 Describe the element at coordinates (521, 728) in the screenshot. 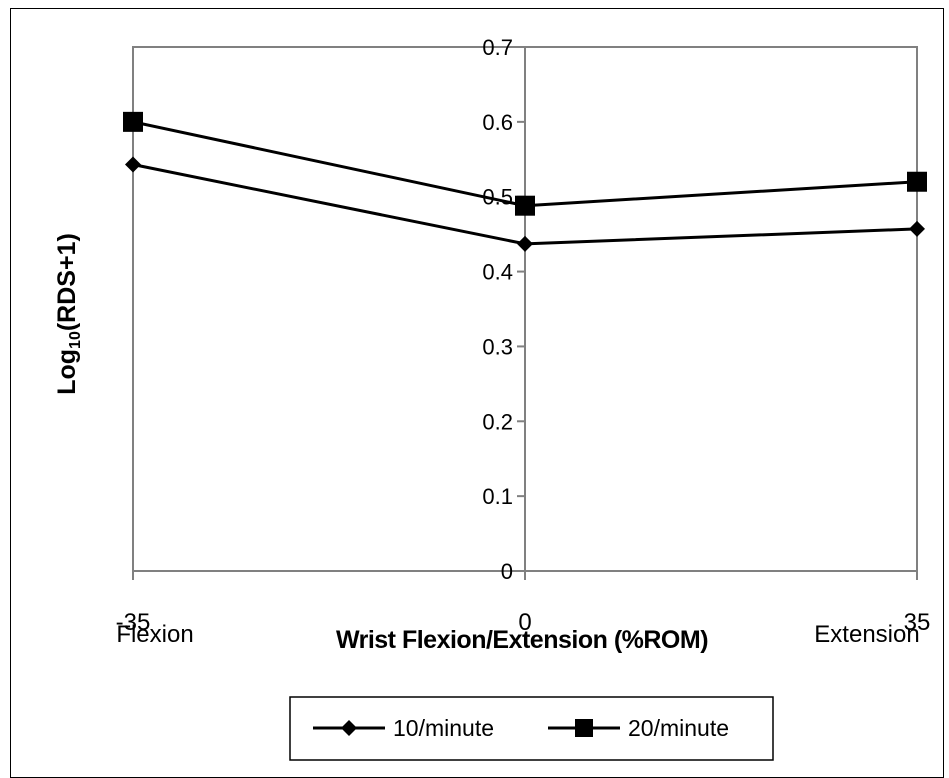

I see `legend-items: 10/minute 20/minute` at that location.